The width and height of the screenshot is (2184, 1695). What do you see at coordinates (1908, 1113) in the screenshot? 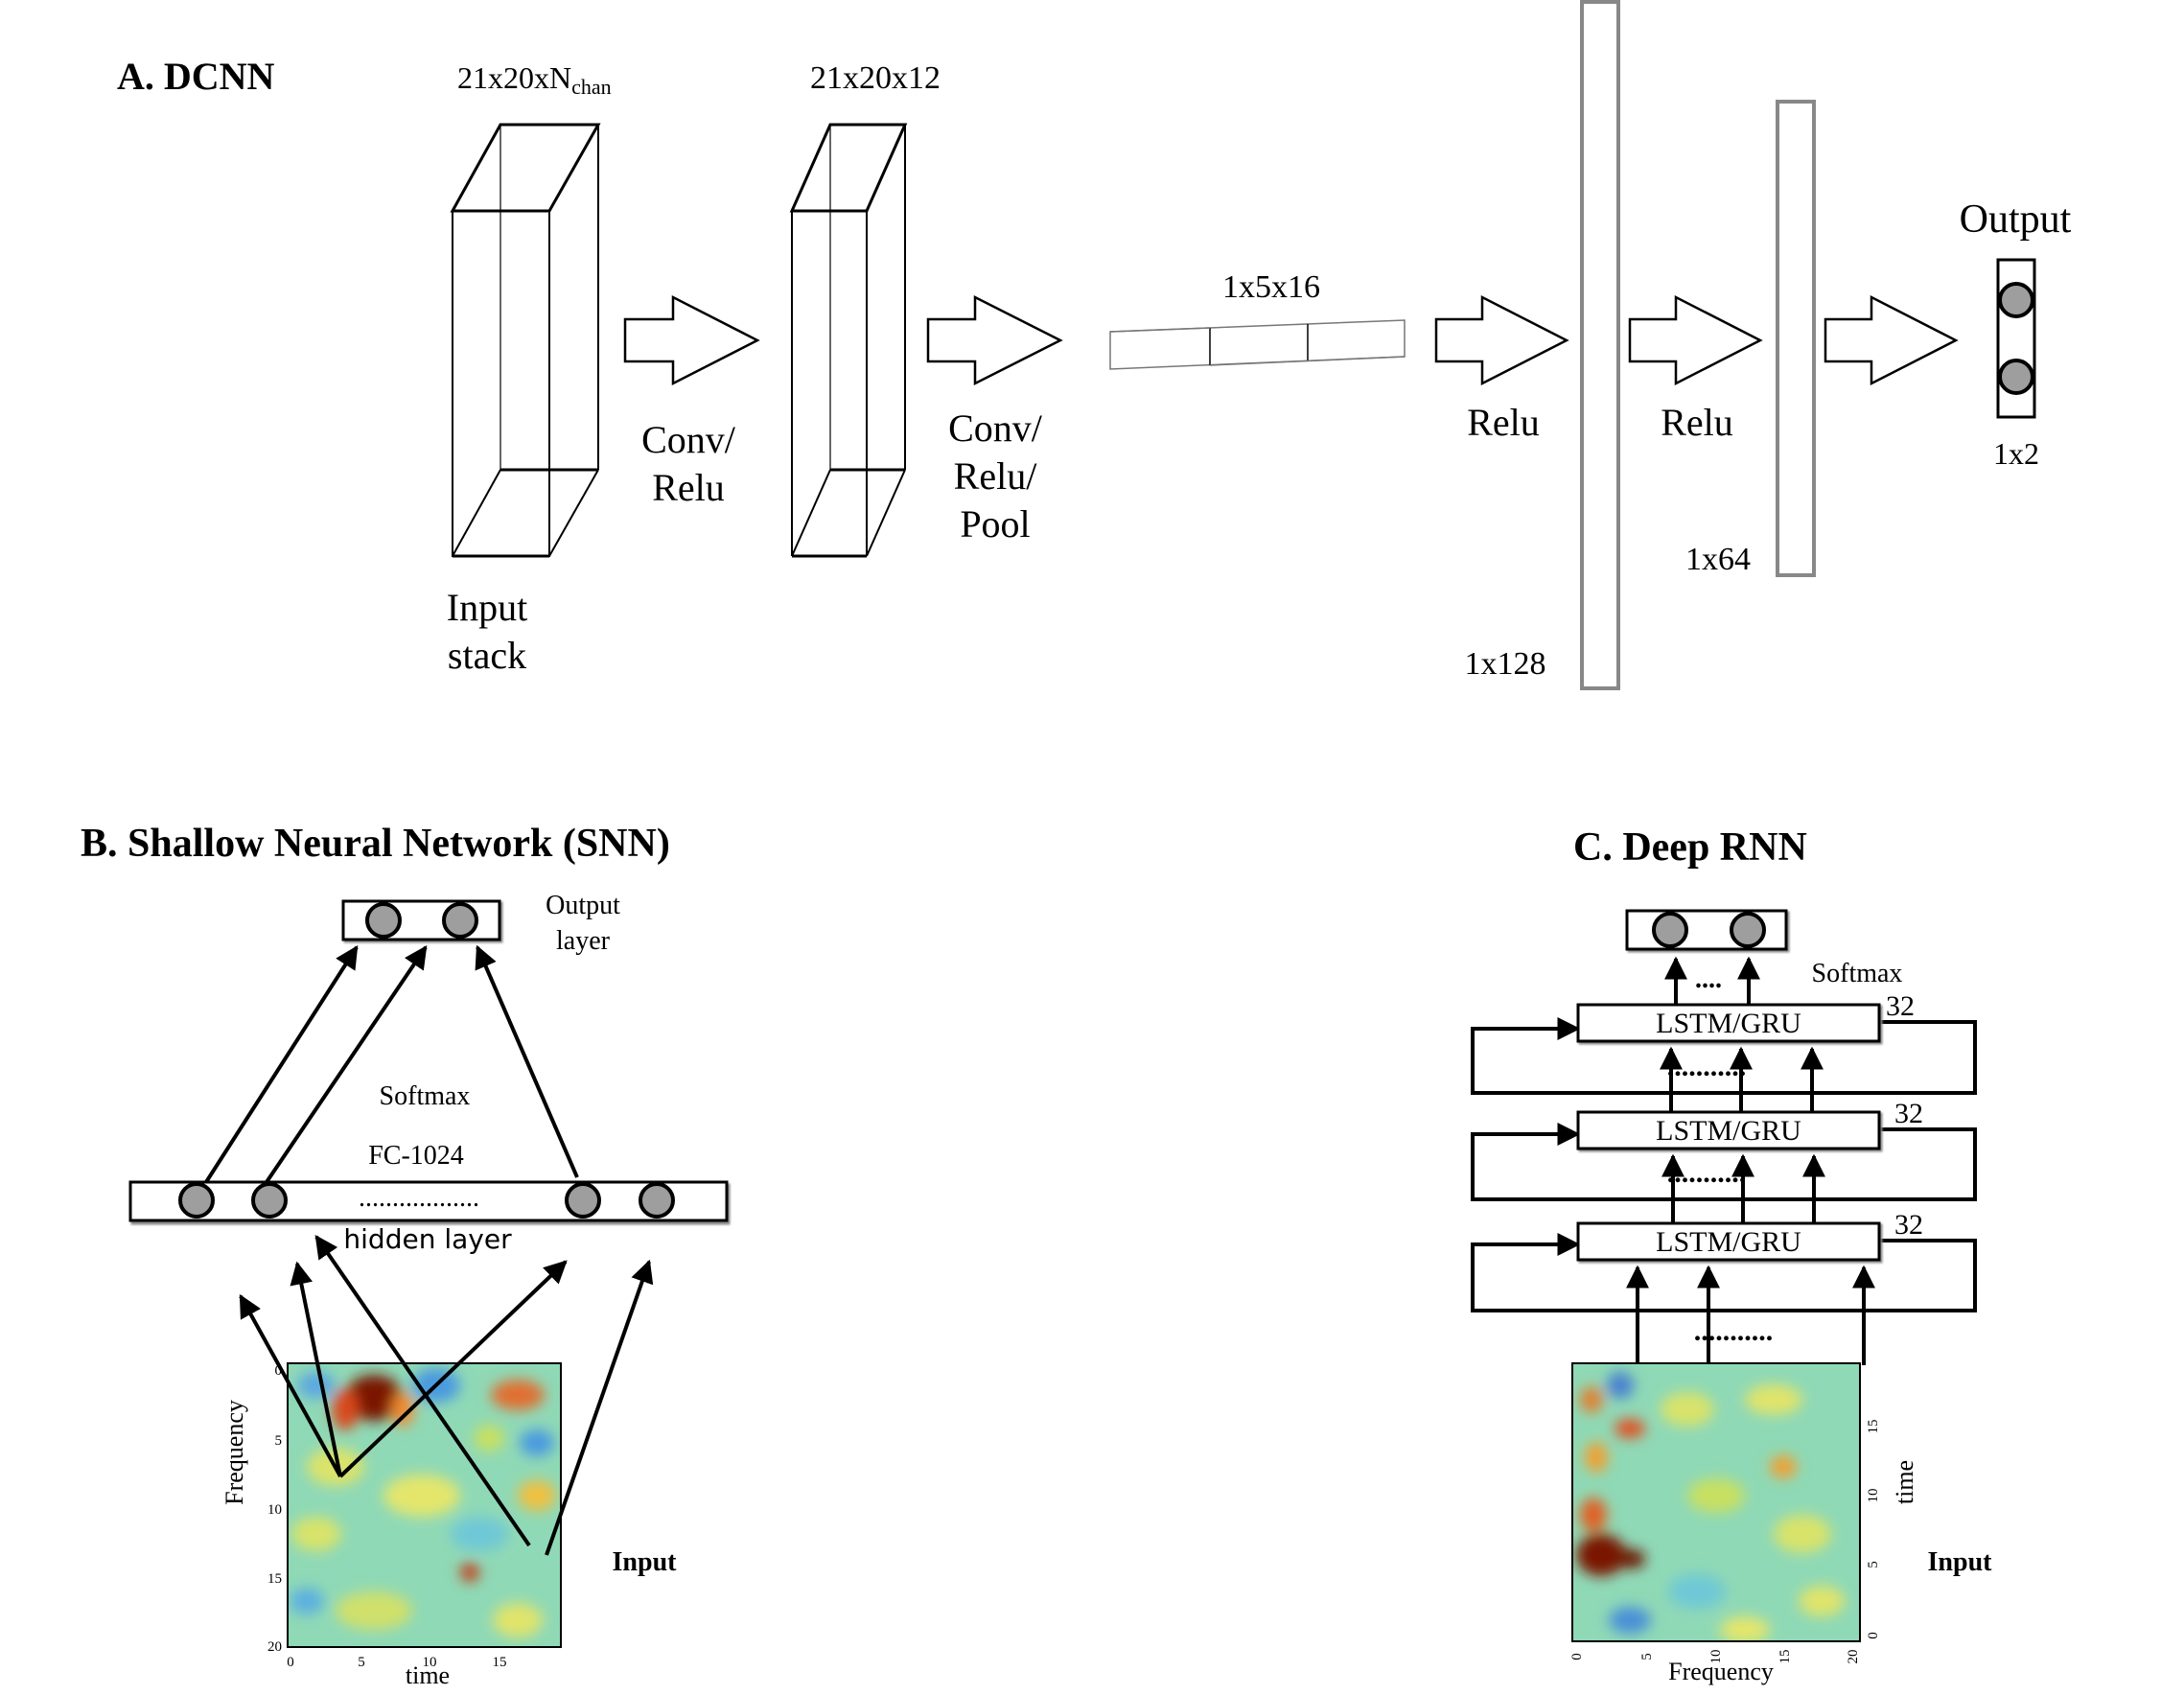
I see `units-label-2: 32` at bounding box center [1908, 1113].